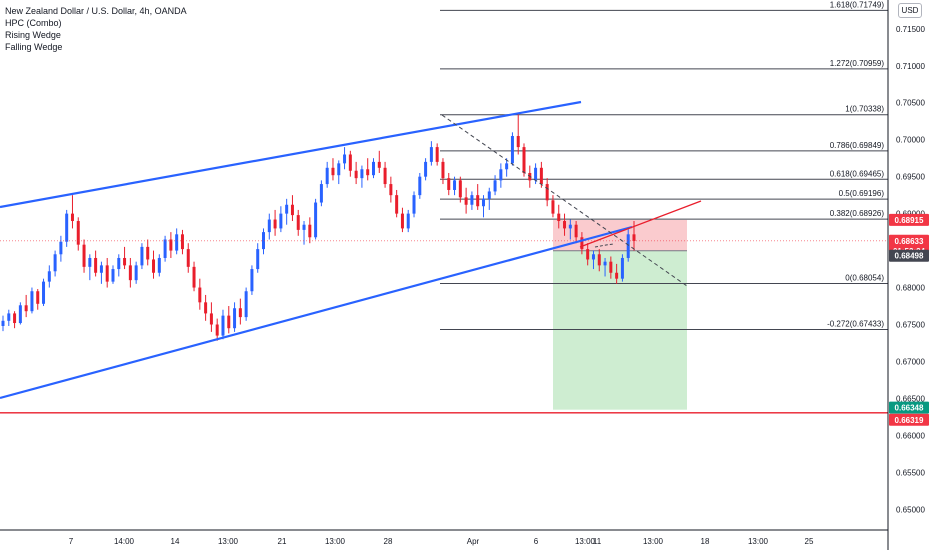  I want to click on fib-level-label: 0(0.68054), so click(864, 278).